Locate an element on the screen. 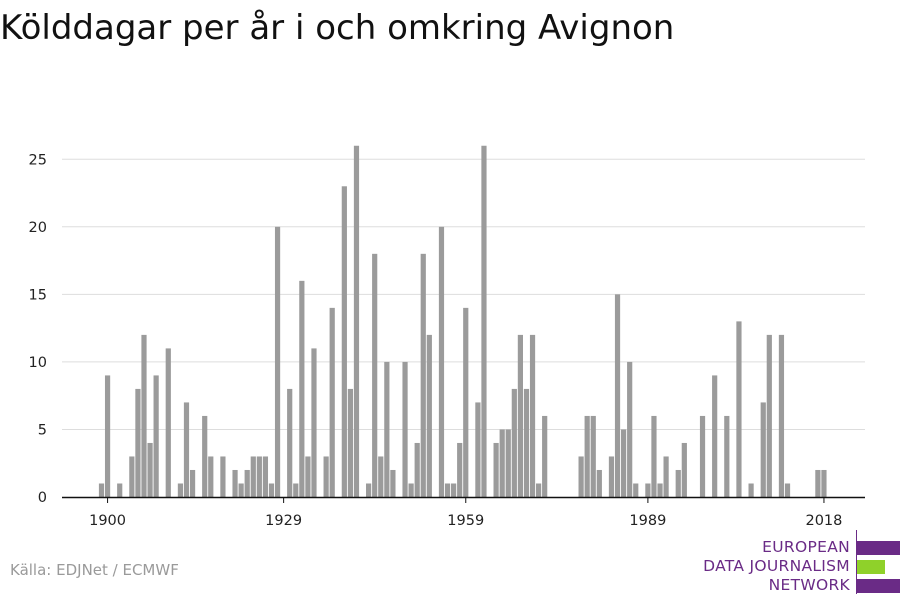 This screenshot has height=600, width=900. bar-1991 is located at coordinates (660, 490).